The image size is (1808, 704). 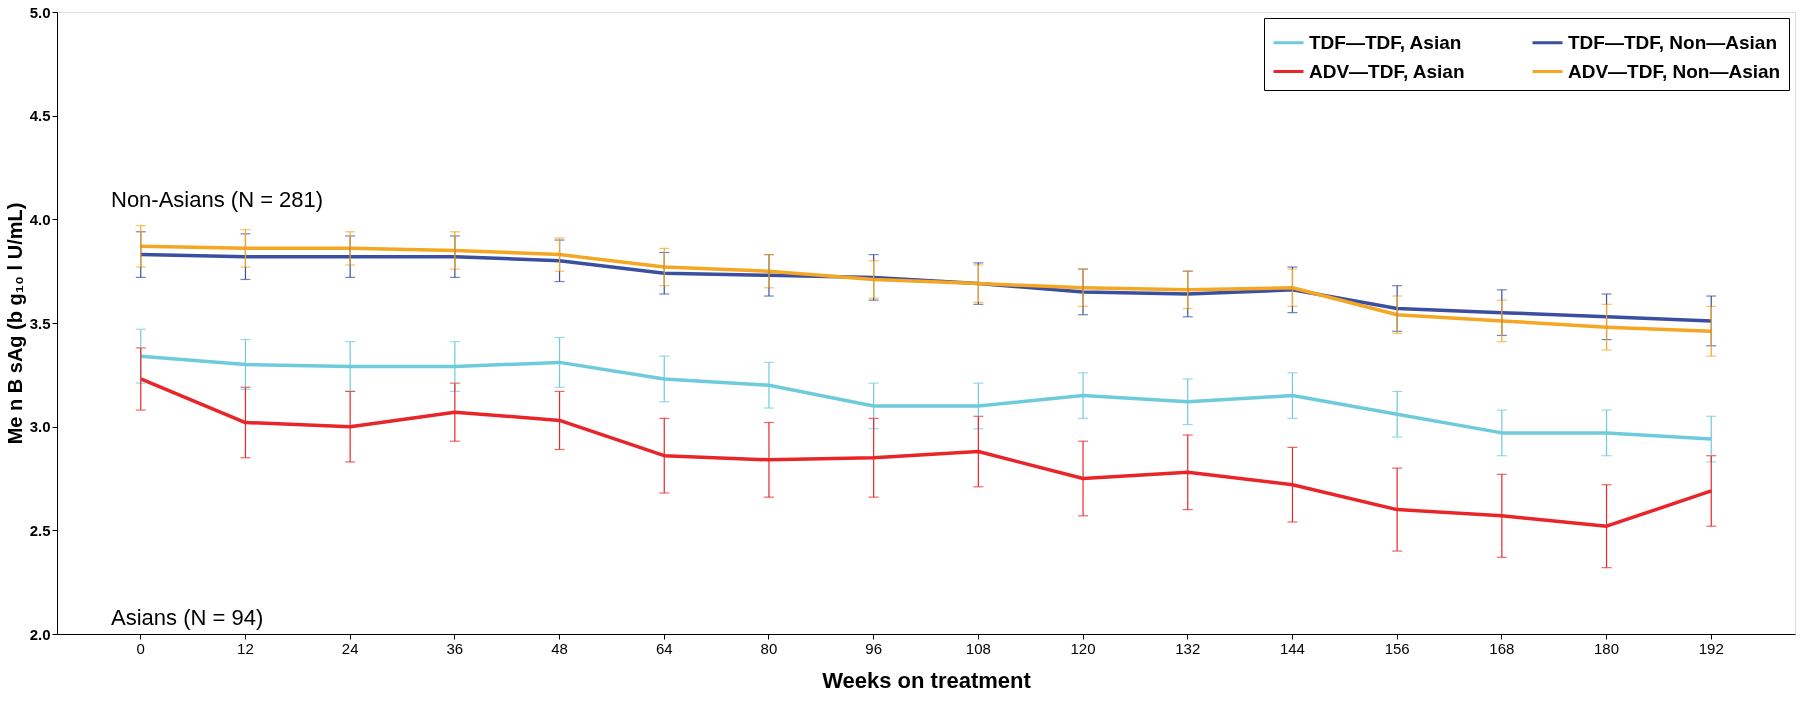 What do you see at coordinates (1607, 648) in the screenshot?
I see `x-tick-label: 180` at bounding box center [1607, 648].